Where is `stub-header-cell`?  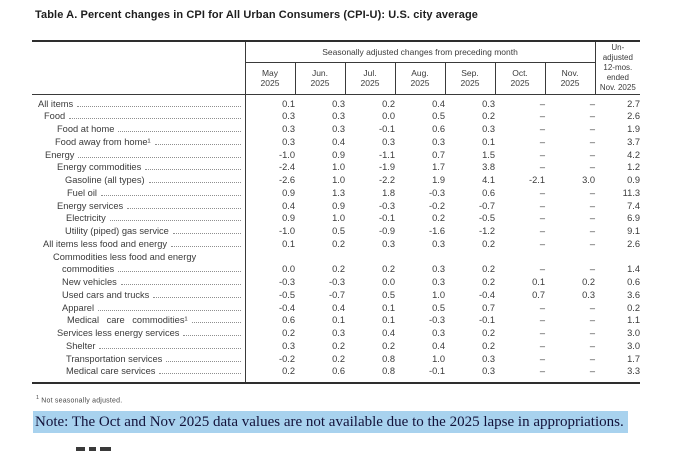
stub-header-cell is located at coordinates (138, 67).